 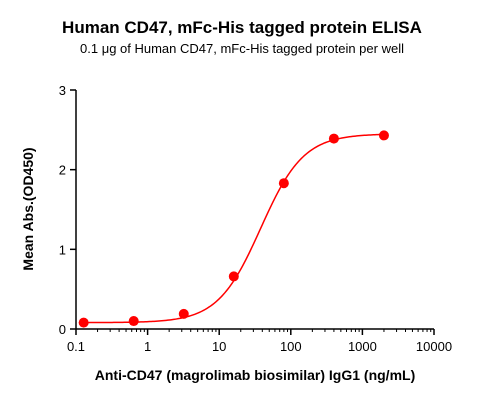 I want to click on y-tick-label: 3, so click(x=62, y=90).